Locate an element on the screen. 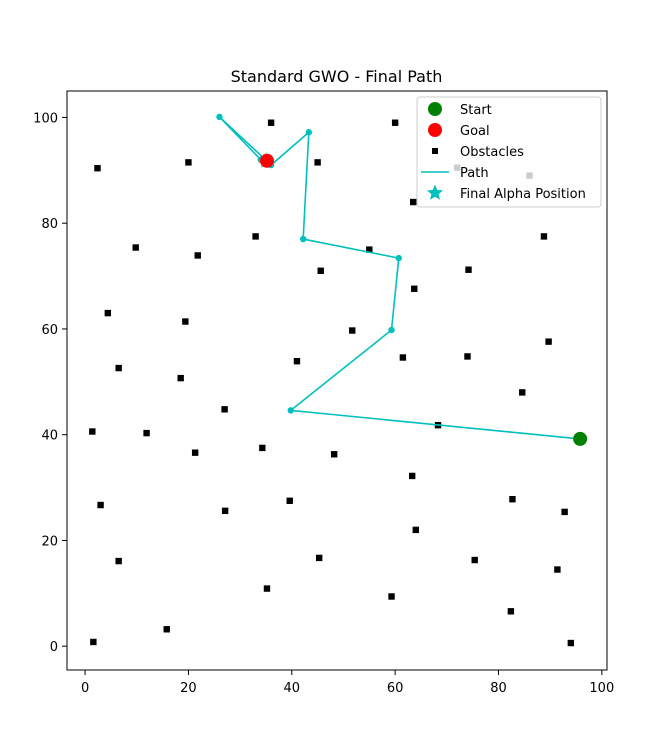 Image resolution: width=657 pixels, height=754 pixels. legend-box is located at coordinates (509, 152).